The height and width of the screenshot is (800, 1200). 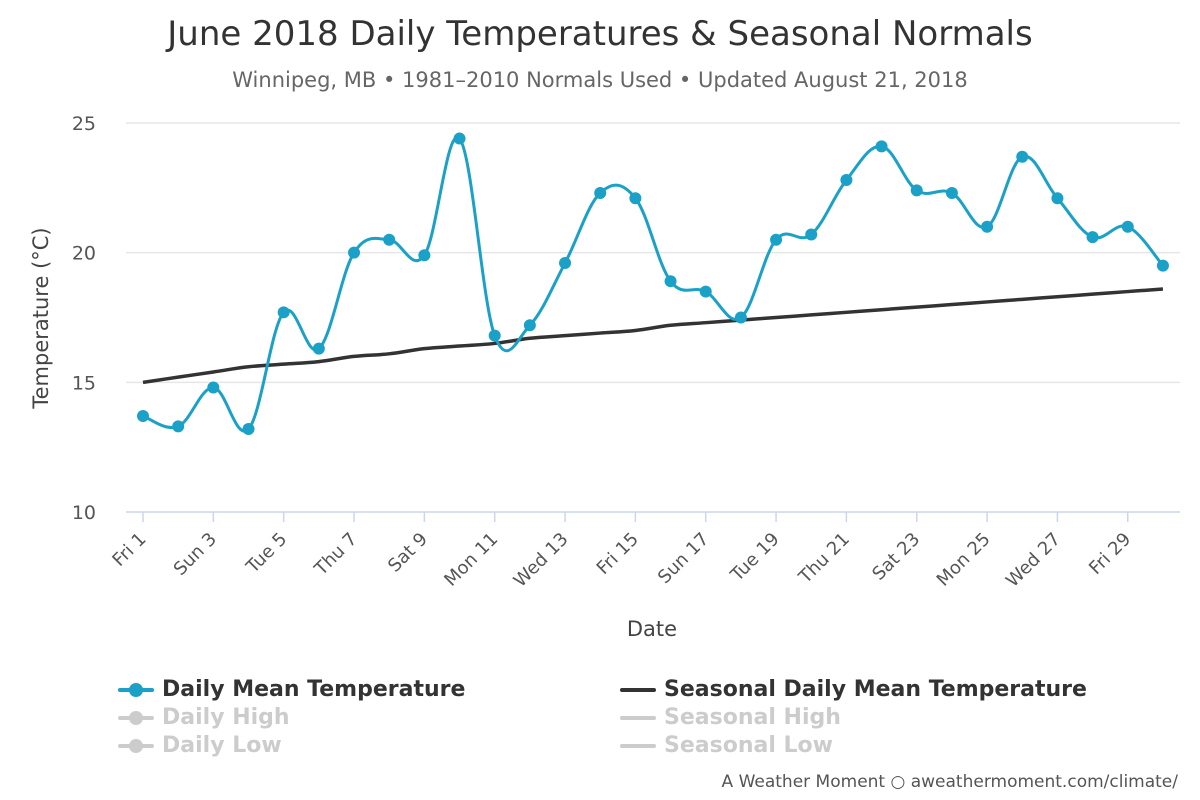 What do you see at coordinates (618, 554) in the screenshot?
I see `x-tick-label: Fri 15` at bounding box center [618, 554].